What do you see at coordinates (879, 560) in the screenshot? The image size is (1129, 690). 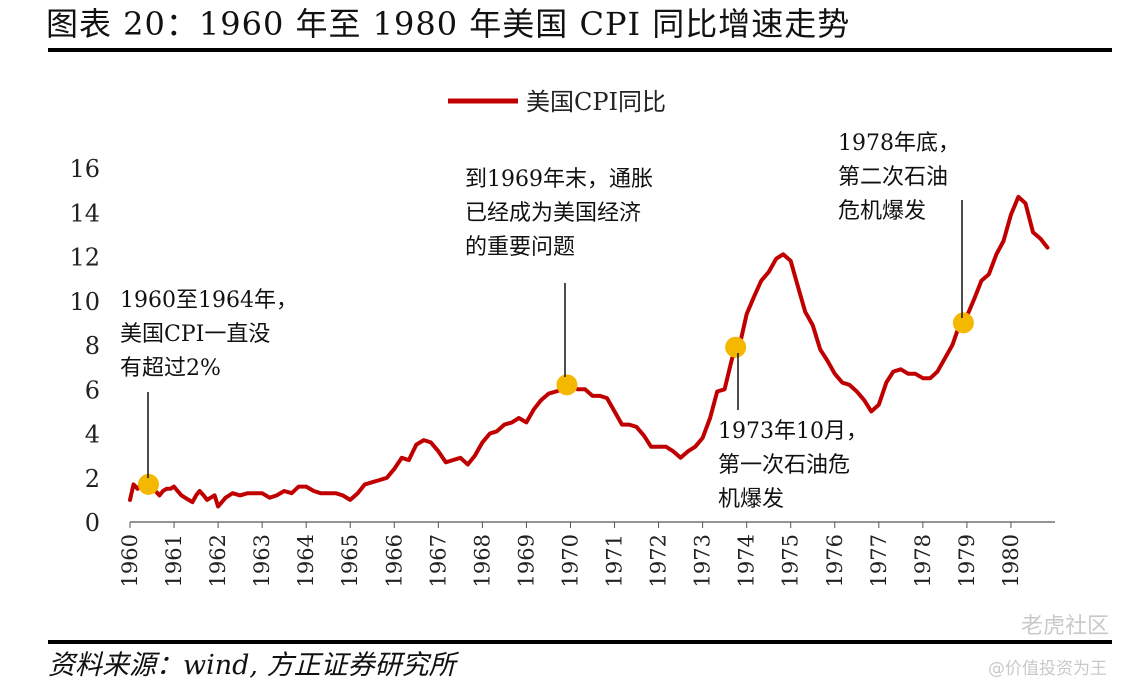 I see `x-tick-label: 1977` at bounding box center [879, 560].